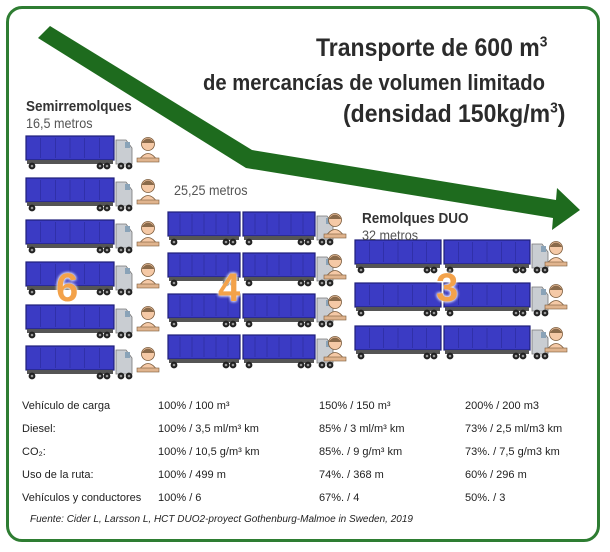  Describe the element at coordinates (355, 406) in the screenshot. I see `value-25m: 150% / 150 m³` at that location.